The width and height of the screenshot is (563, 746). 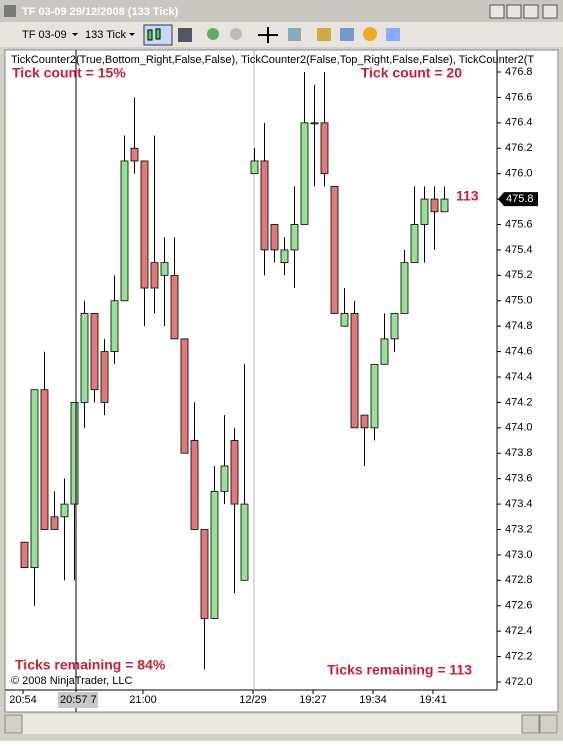 I want to click on last-price-marker, so click(x=518, y=199).